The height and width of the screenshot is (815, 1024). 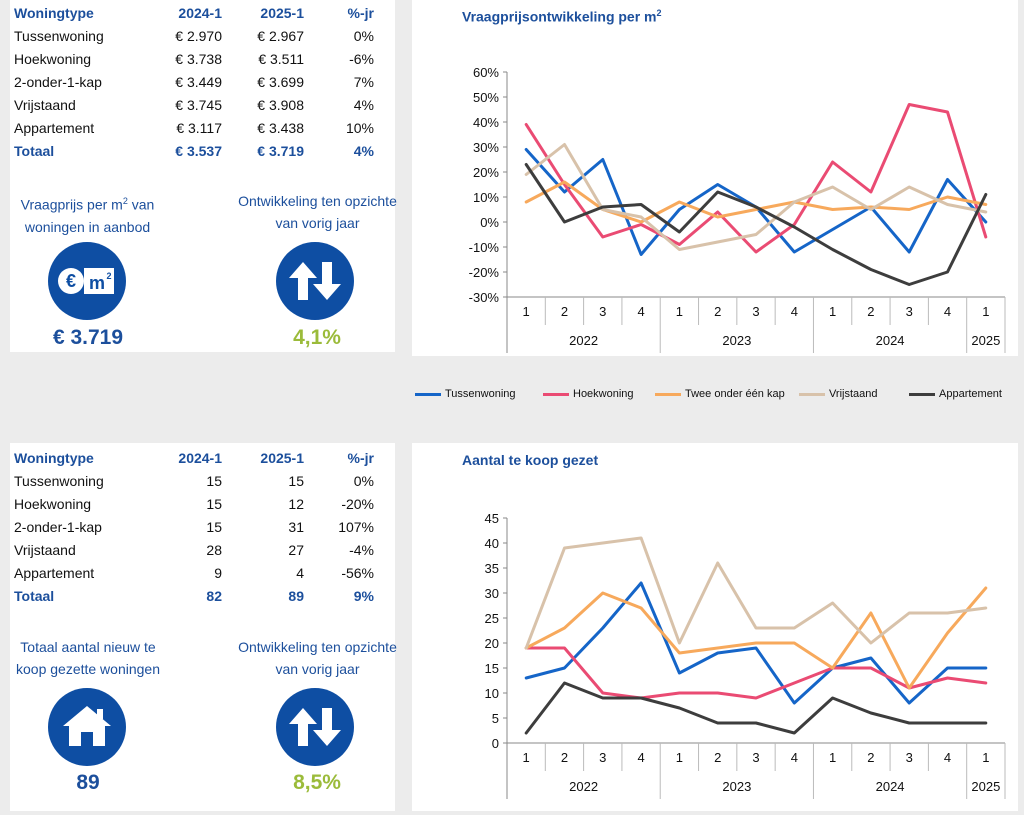 I want to click on table-cell: Hoekwoning, so click(x=53, y=504).